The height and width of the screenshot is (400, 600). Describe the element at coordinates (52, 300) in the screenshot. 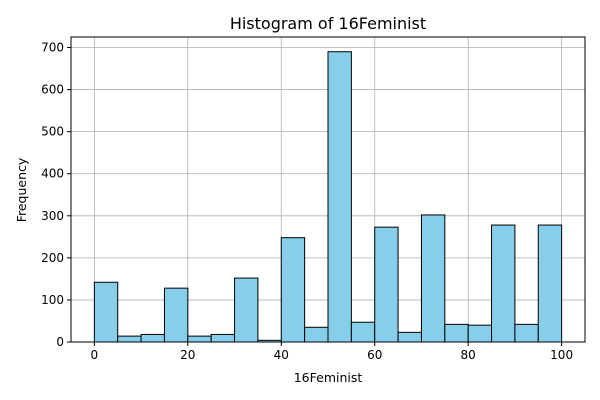

I see `y-tick-label: 100` at that location.